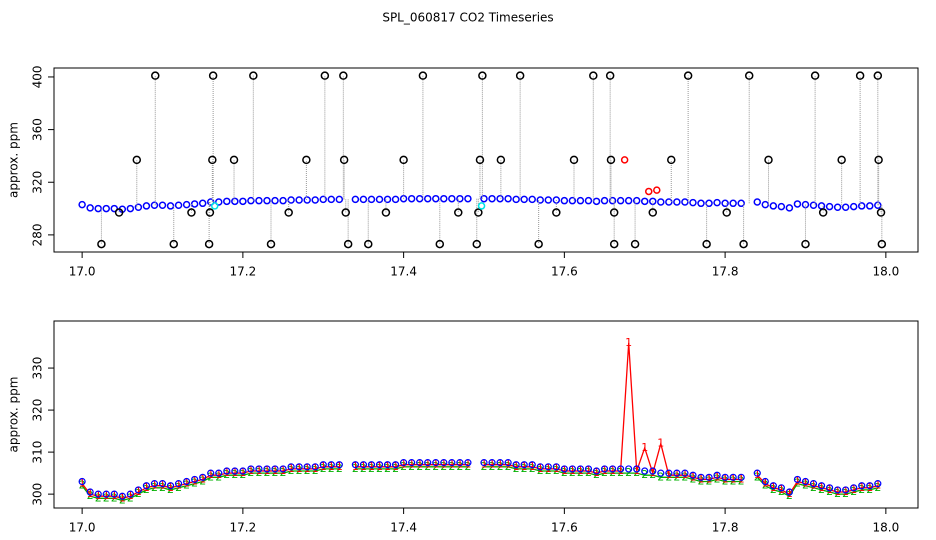 This screenshot has height=540, width=936. What do you see at coordinates (479, 484) in the screenshot?
I see `series-line` at bounding box center [479, 484].